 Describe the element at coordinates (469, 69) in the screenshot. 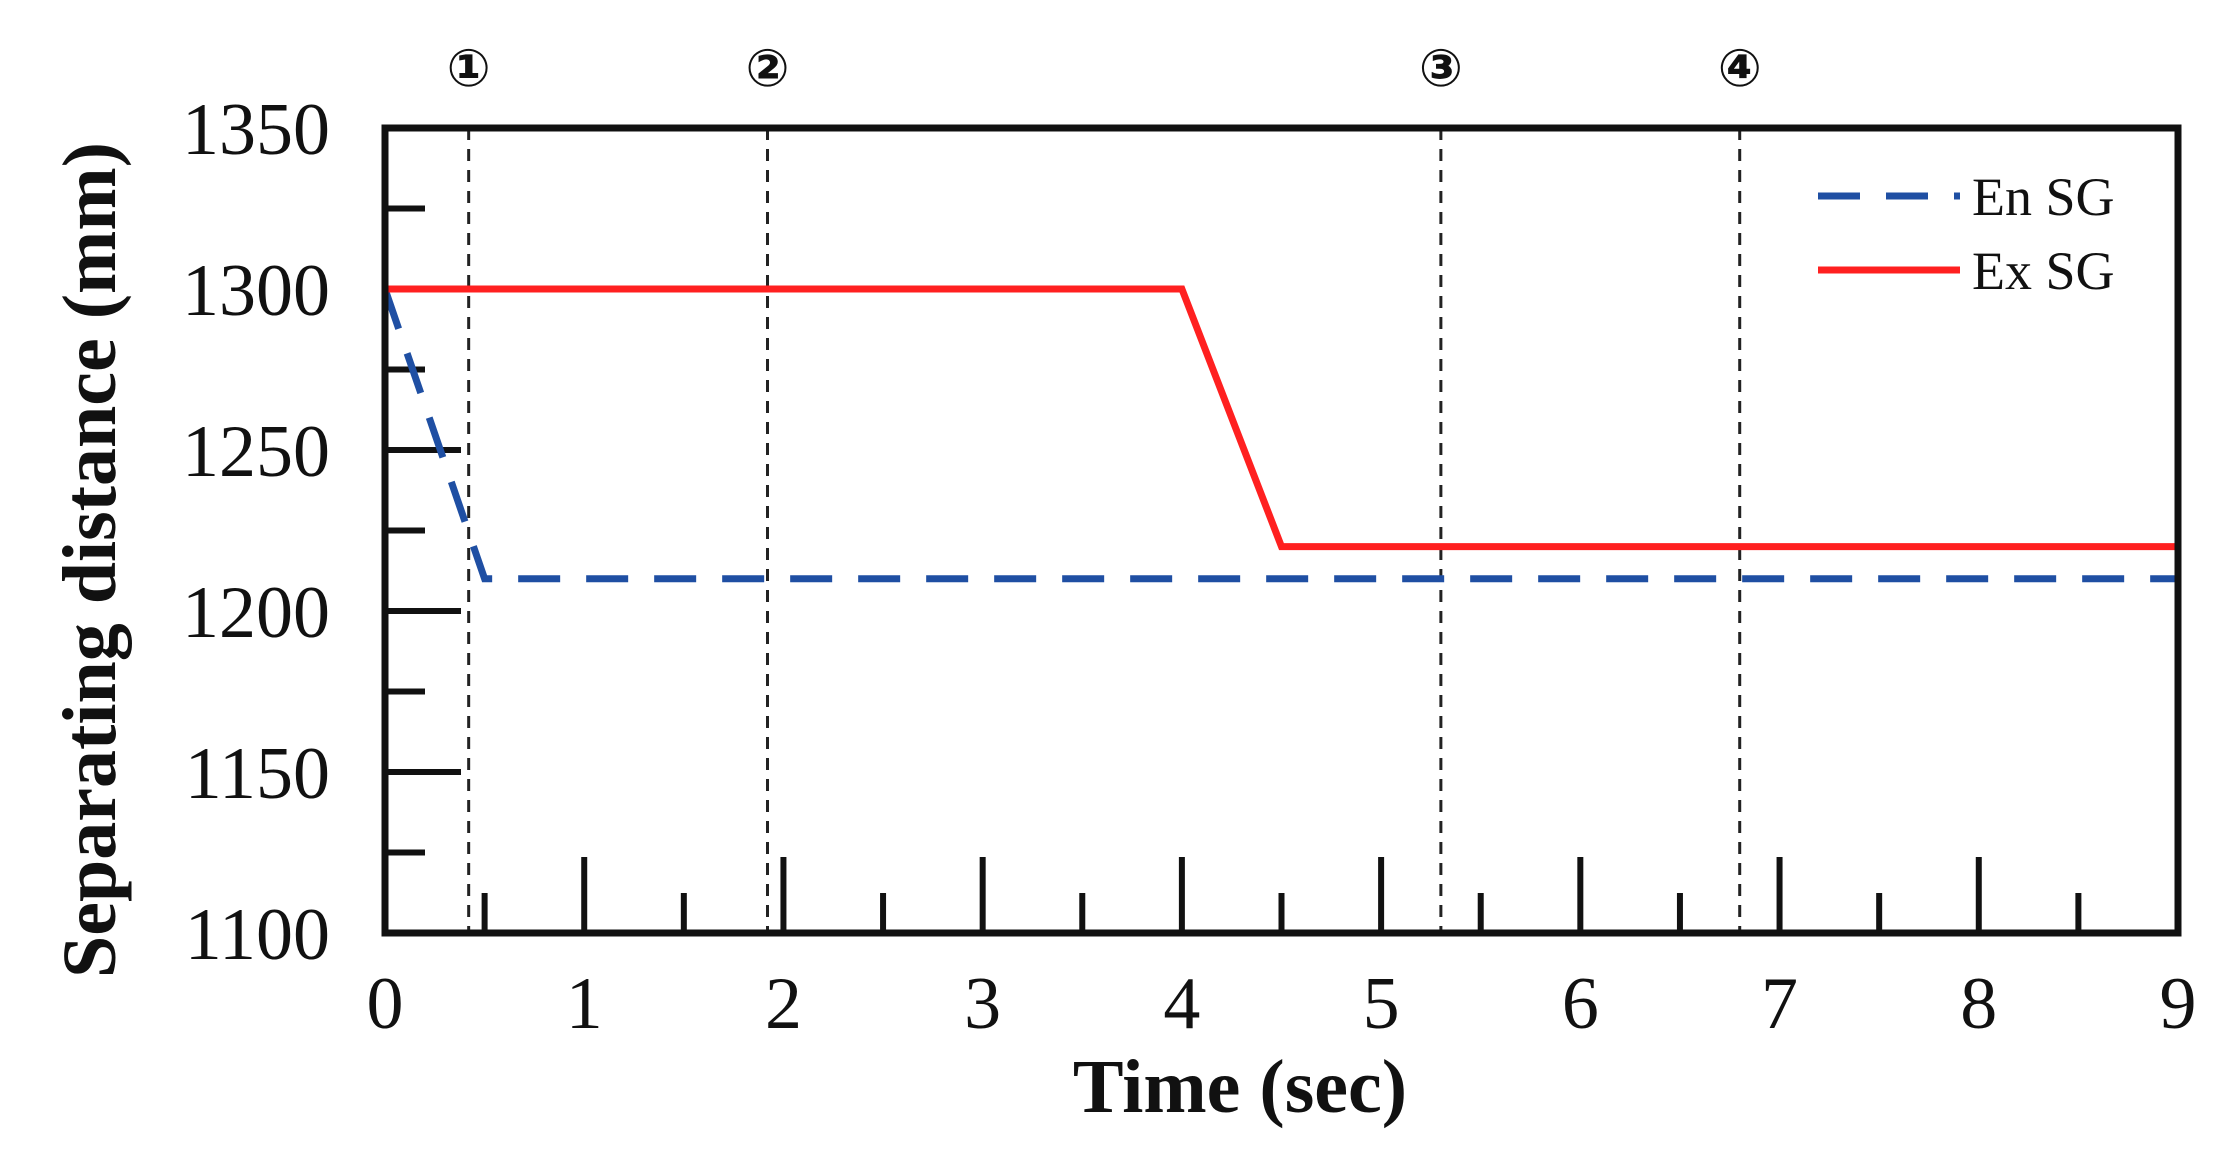

I see `event-marker-label: ①` at that location.